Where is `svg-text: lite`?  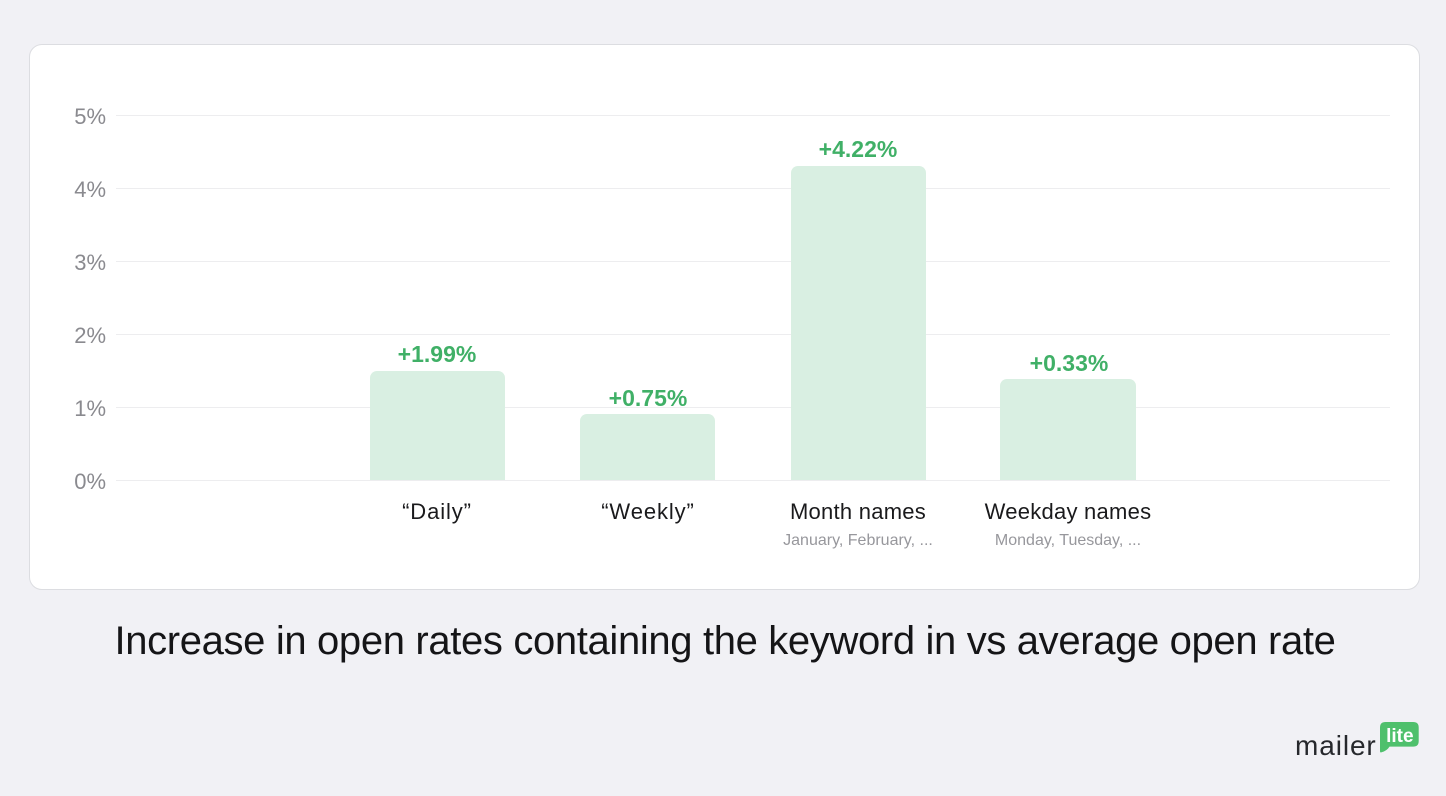 svg-text: lite is located at coordinates (1399, 736).